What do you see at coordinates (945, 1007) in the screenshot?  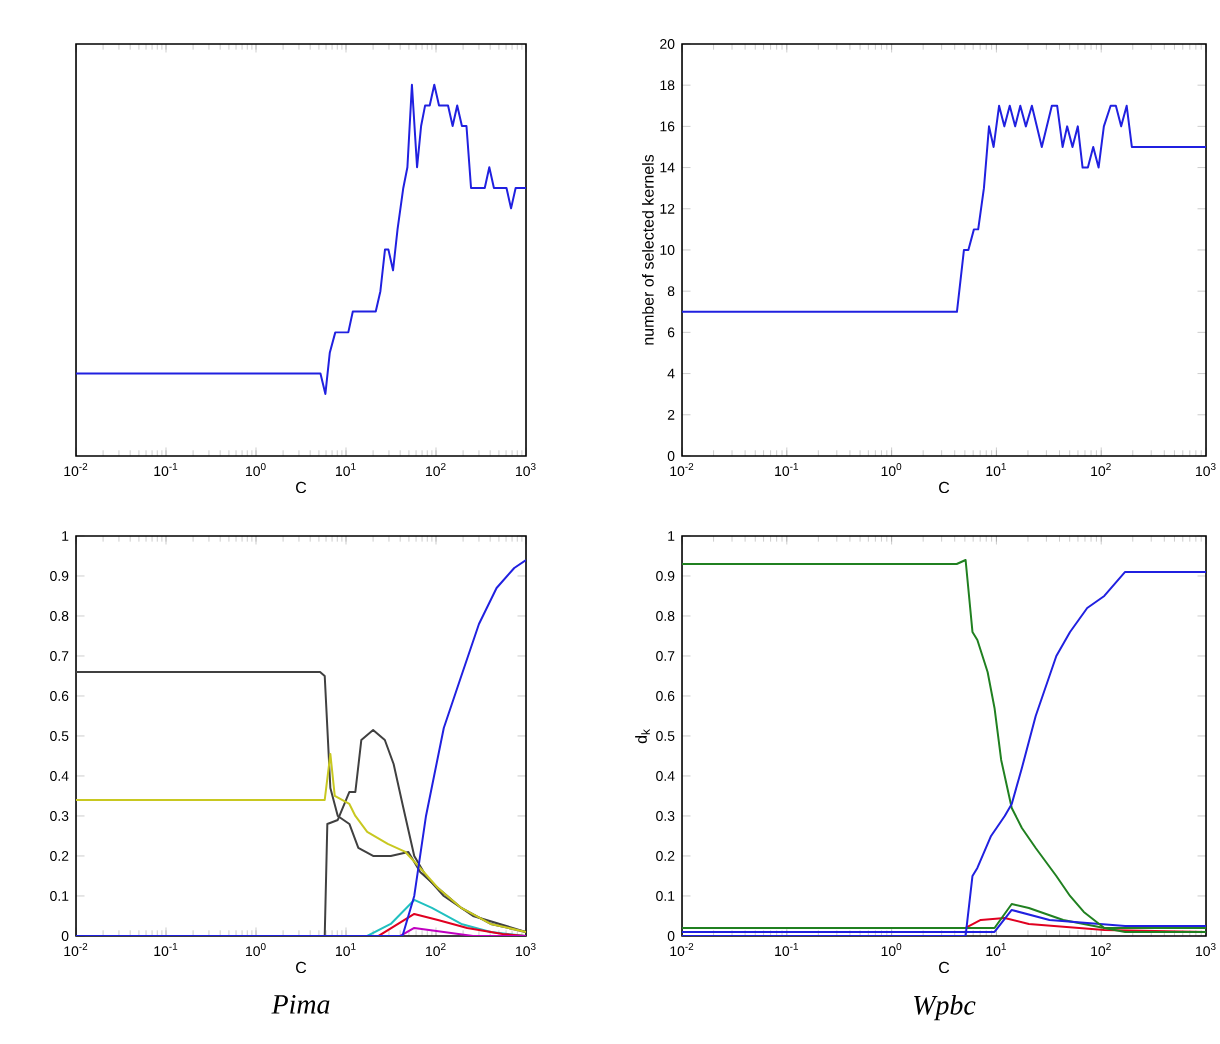 I see `text: Wpbc` at bounding box center [945, 1007].